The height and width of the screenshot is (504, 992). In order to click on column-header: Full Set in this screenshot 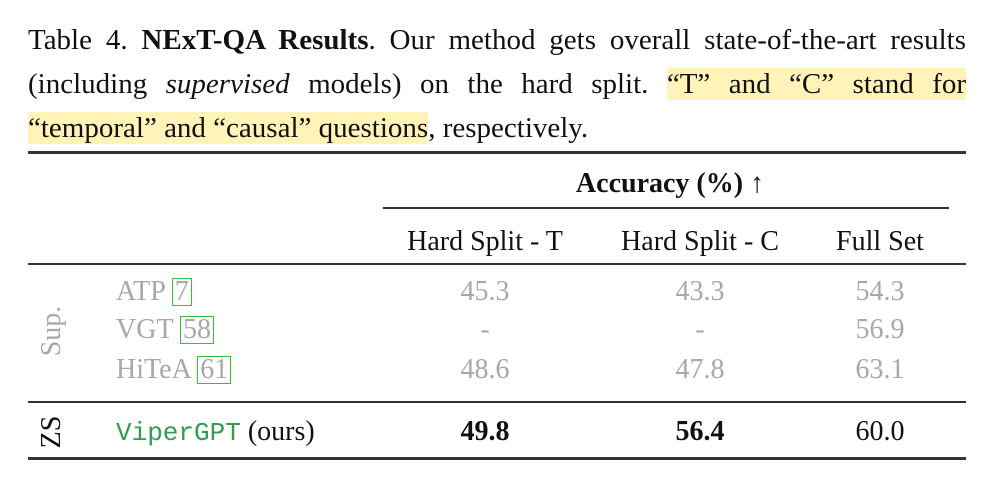, I will do `click(880, 241)`.